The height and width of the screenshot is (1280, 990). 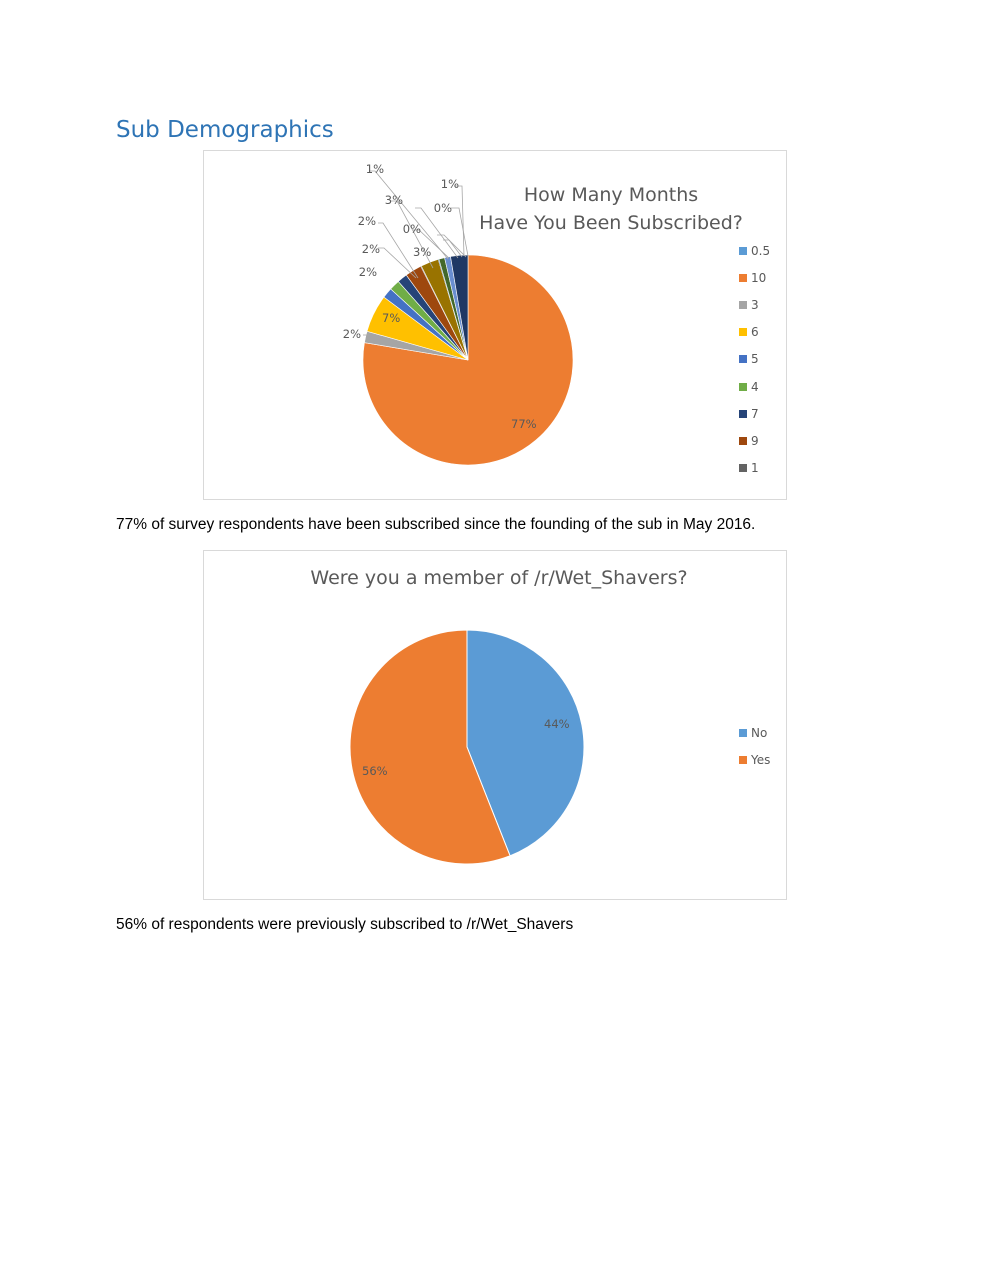 What do you see at coordinates (371, 249) in the screenshot?
I see `data-label-4: 2%` at bounding box center [371, 249].